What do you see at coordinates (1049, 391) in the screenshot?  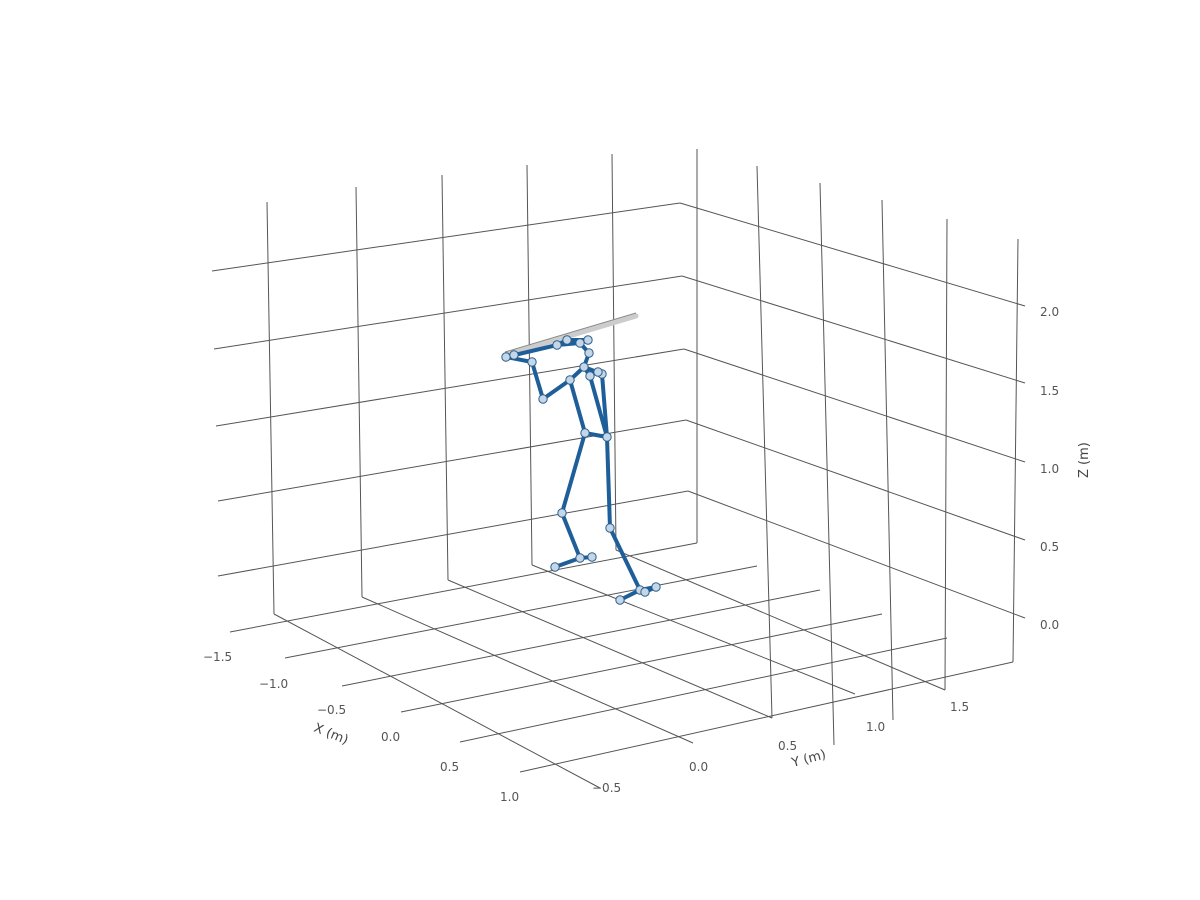 I see `z-tick-label: 1.5` at bounding box center [1049, 391].